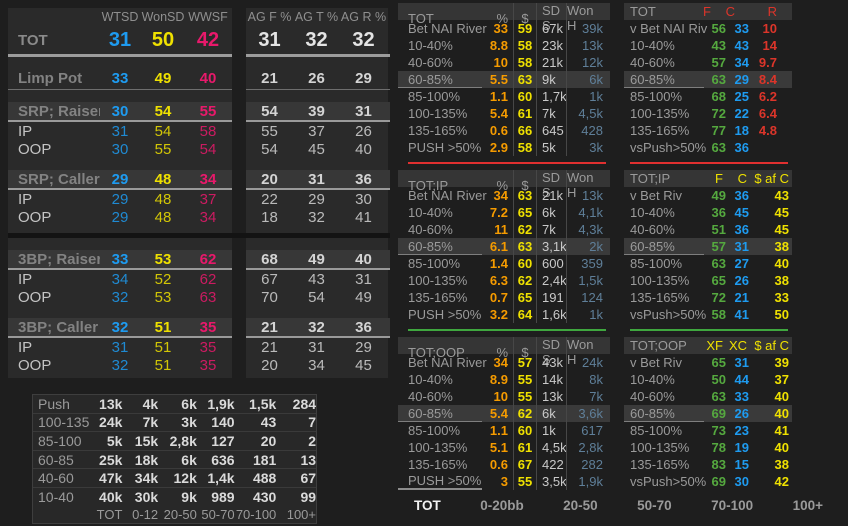 The height and width of the screenshot is (526, 848). What do you see at coordinates (551, 113) in the screenshot?
I see `sd-sample: 7k` at bounding box center [551, 113].